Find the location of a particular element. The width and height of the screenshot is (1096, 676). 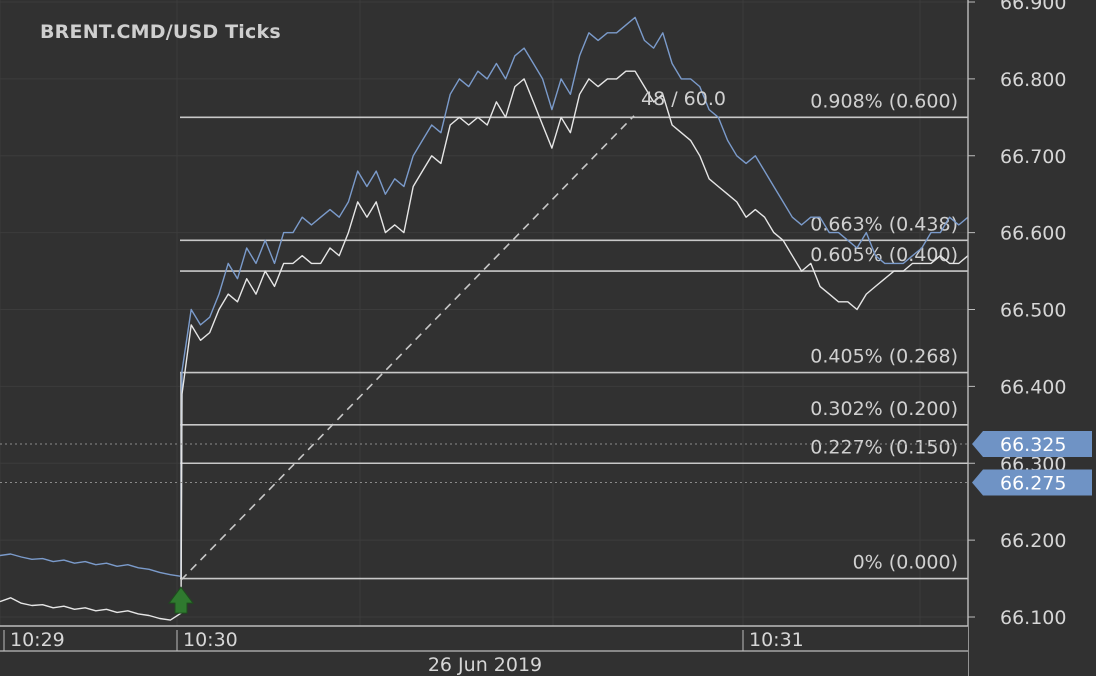

buy-arrow-icon is located at coordinates (181, 600).